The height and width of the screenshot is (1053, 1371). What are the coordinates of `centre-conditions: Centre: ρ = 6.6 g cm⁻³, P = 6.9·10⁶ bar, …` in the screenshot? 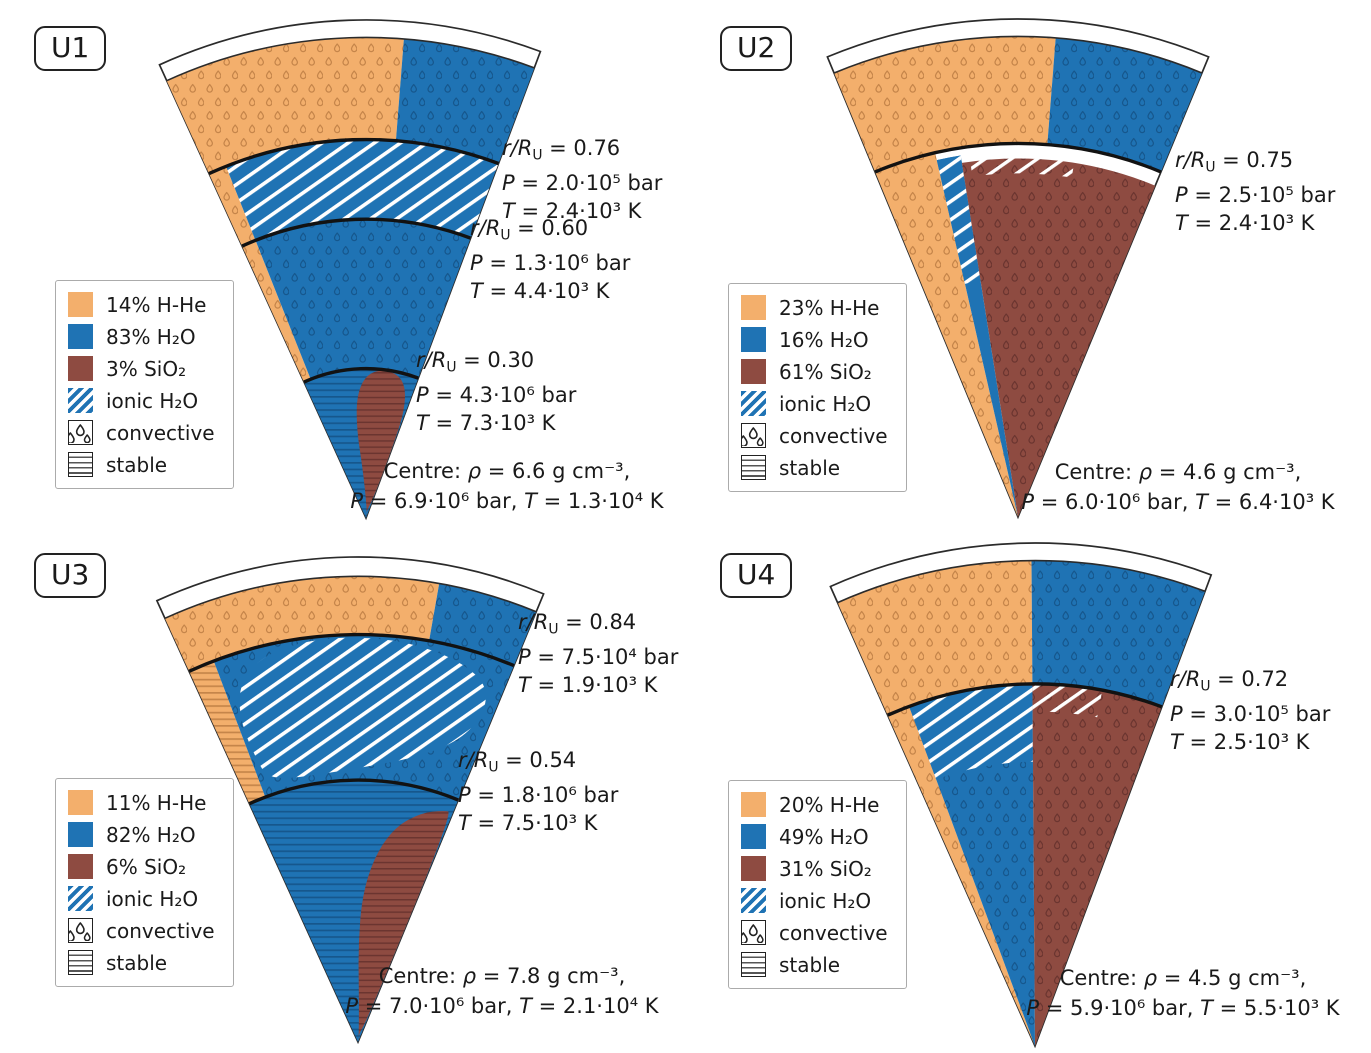 It's located at (506, 486).